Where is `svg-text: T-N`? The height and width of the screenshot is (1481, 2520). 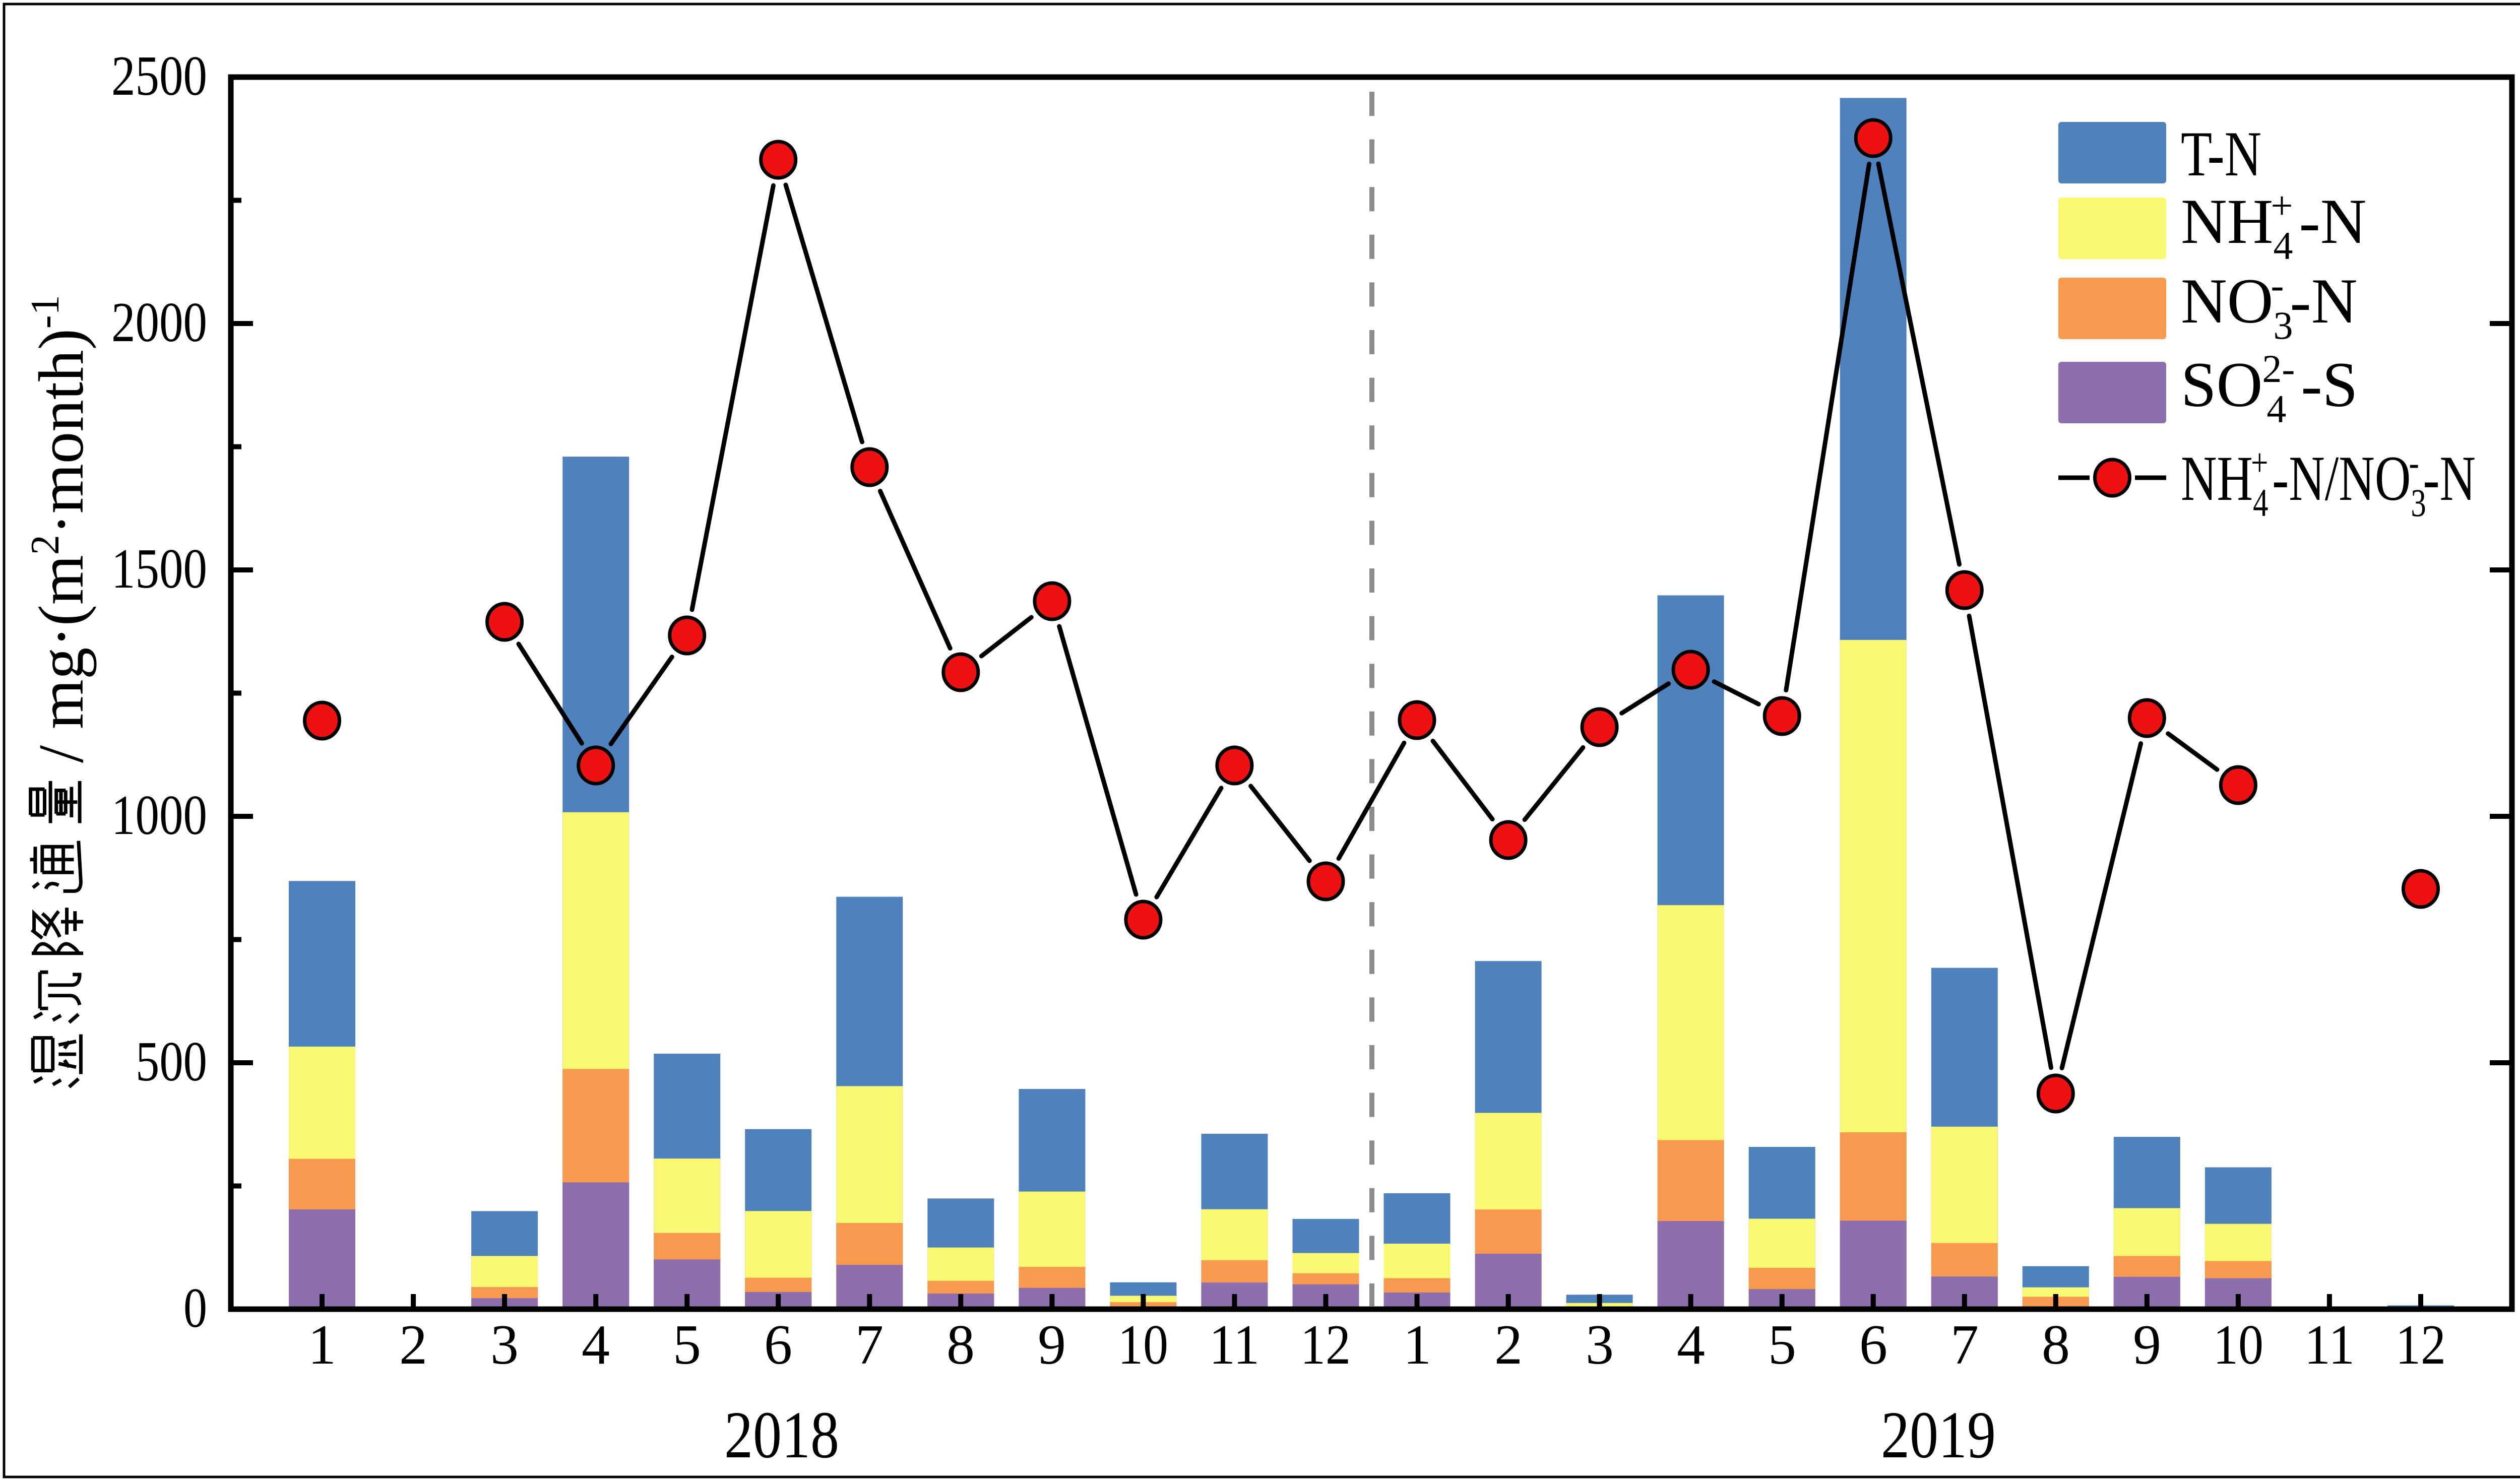
svg-text: T-N is located at coordinates (2221, 154).